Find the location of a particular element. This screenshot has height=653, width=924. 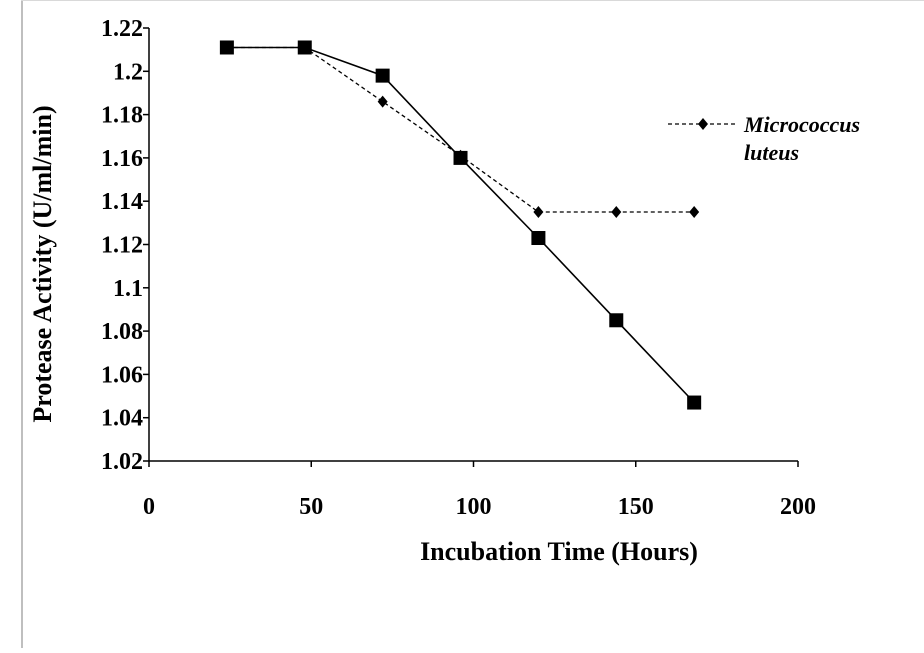

y-axis-title: Protease Activity (U/ml/min) is located at coordinates (42, 263).